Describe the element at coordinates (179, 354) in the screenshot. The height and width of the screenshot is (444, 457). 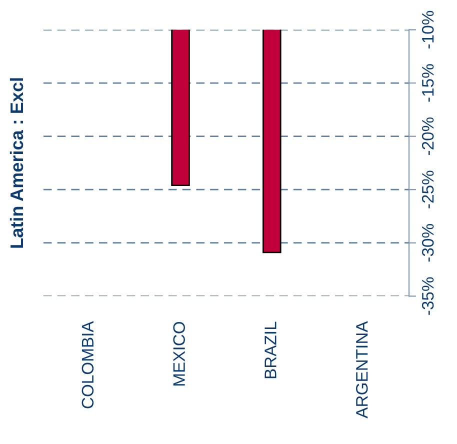
I see `x-tick-label: MEXICO` at that location.